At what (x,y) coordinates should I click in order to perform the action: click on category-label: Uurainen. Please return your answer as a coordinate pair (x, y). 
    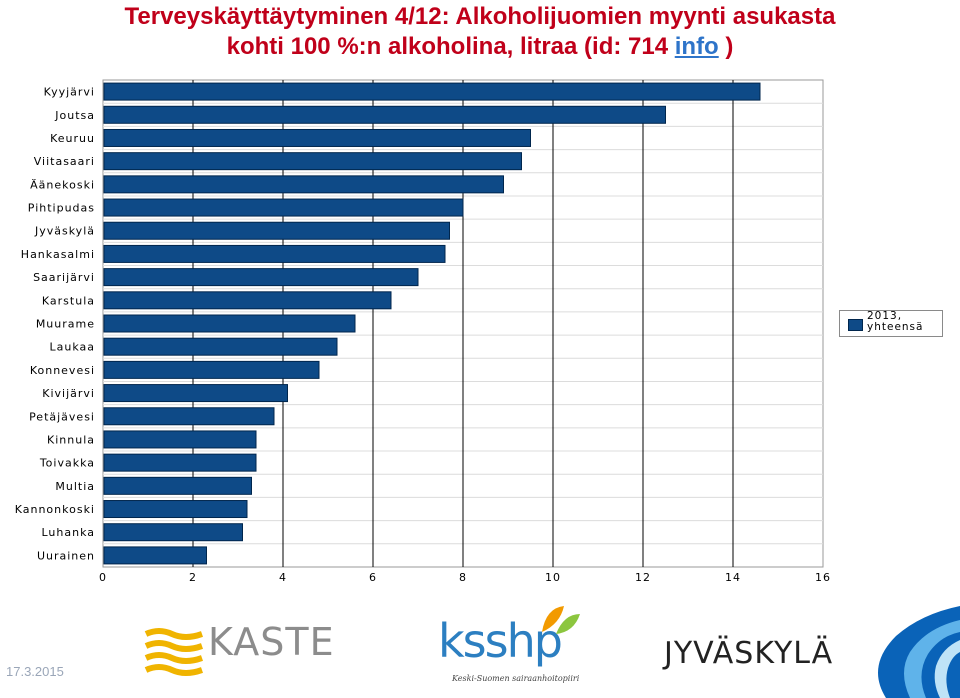
    Looking at the image, I should click on (66, 555).